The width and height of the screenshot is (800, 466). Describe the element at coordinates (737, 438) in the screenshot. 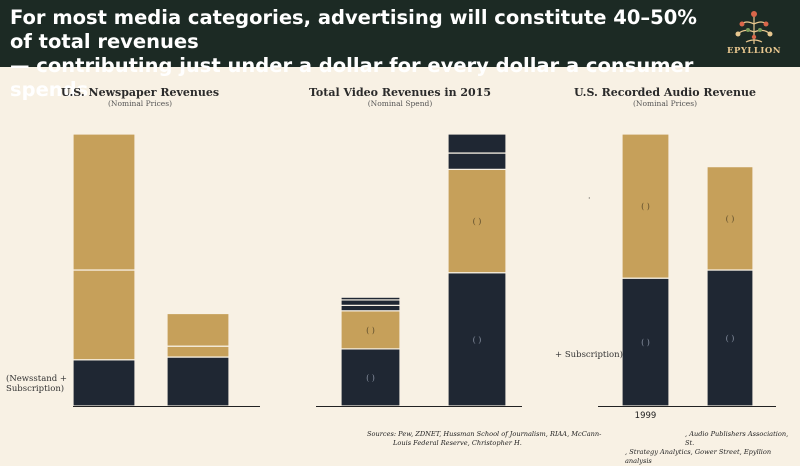

I see `sources-right-line-1: , Audio Publishers Association, St.` at that location.